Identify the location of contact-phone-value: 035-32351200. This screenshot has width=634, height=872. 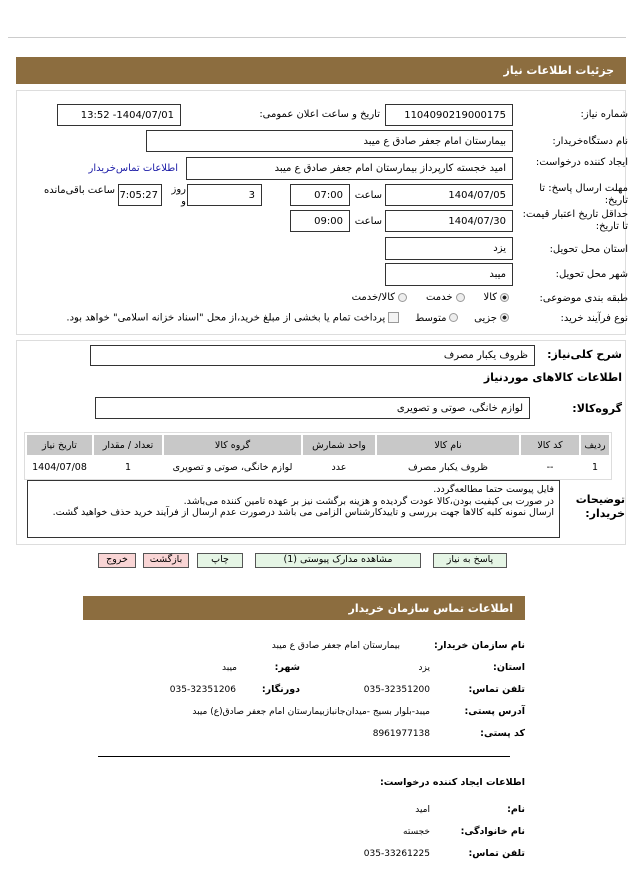
(396, 690).